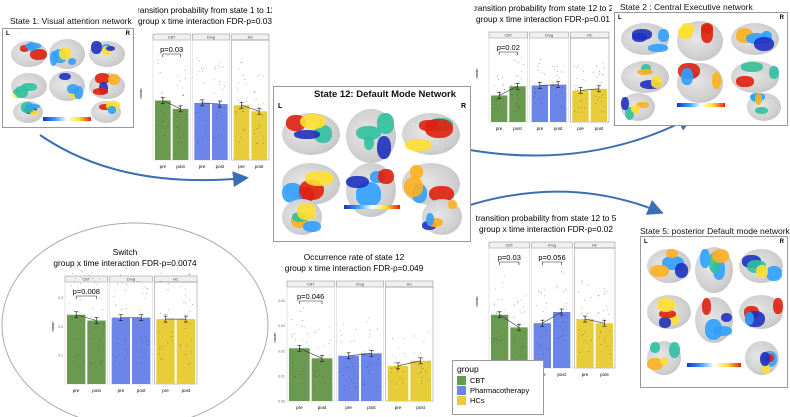 This screenshot has width=790, height=417. I want to click on right-label: R, so click(781, 242).